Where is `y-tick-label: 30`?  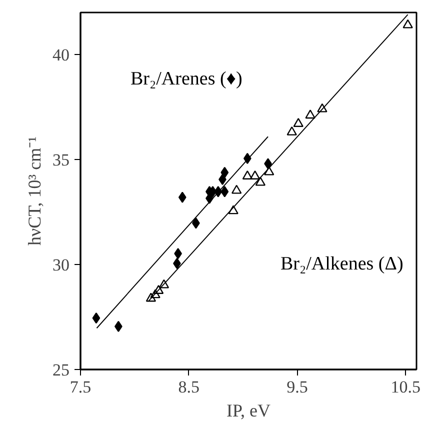
y-tick-label: 30 is located at coordinates (61, 265).